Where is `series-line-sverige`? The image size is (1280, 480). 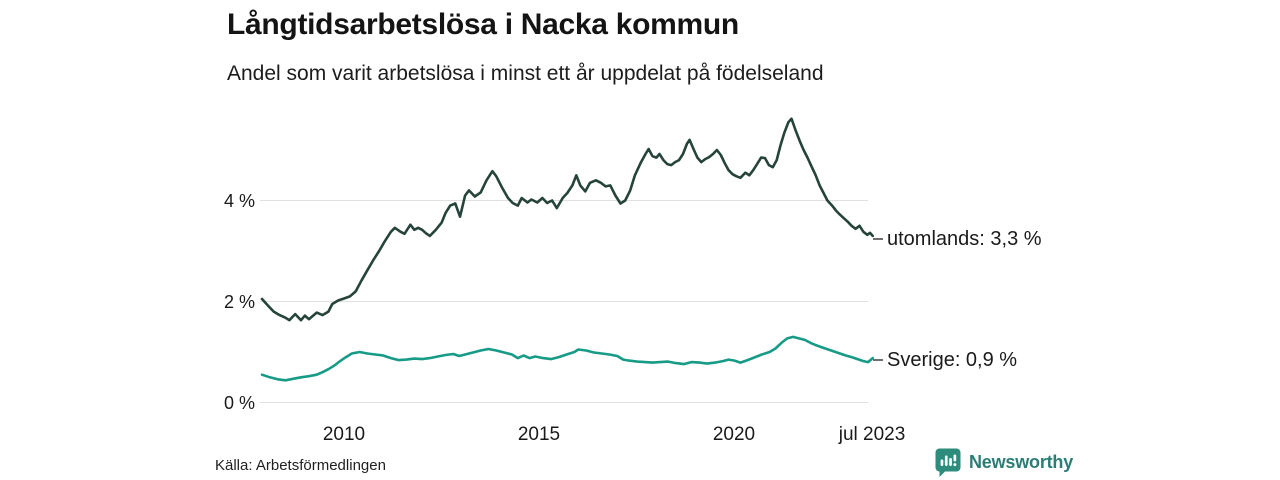
series-line-sverige is located at coordinates (567, 358).